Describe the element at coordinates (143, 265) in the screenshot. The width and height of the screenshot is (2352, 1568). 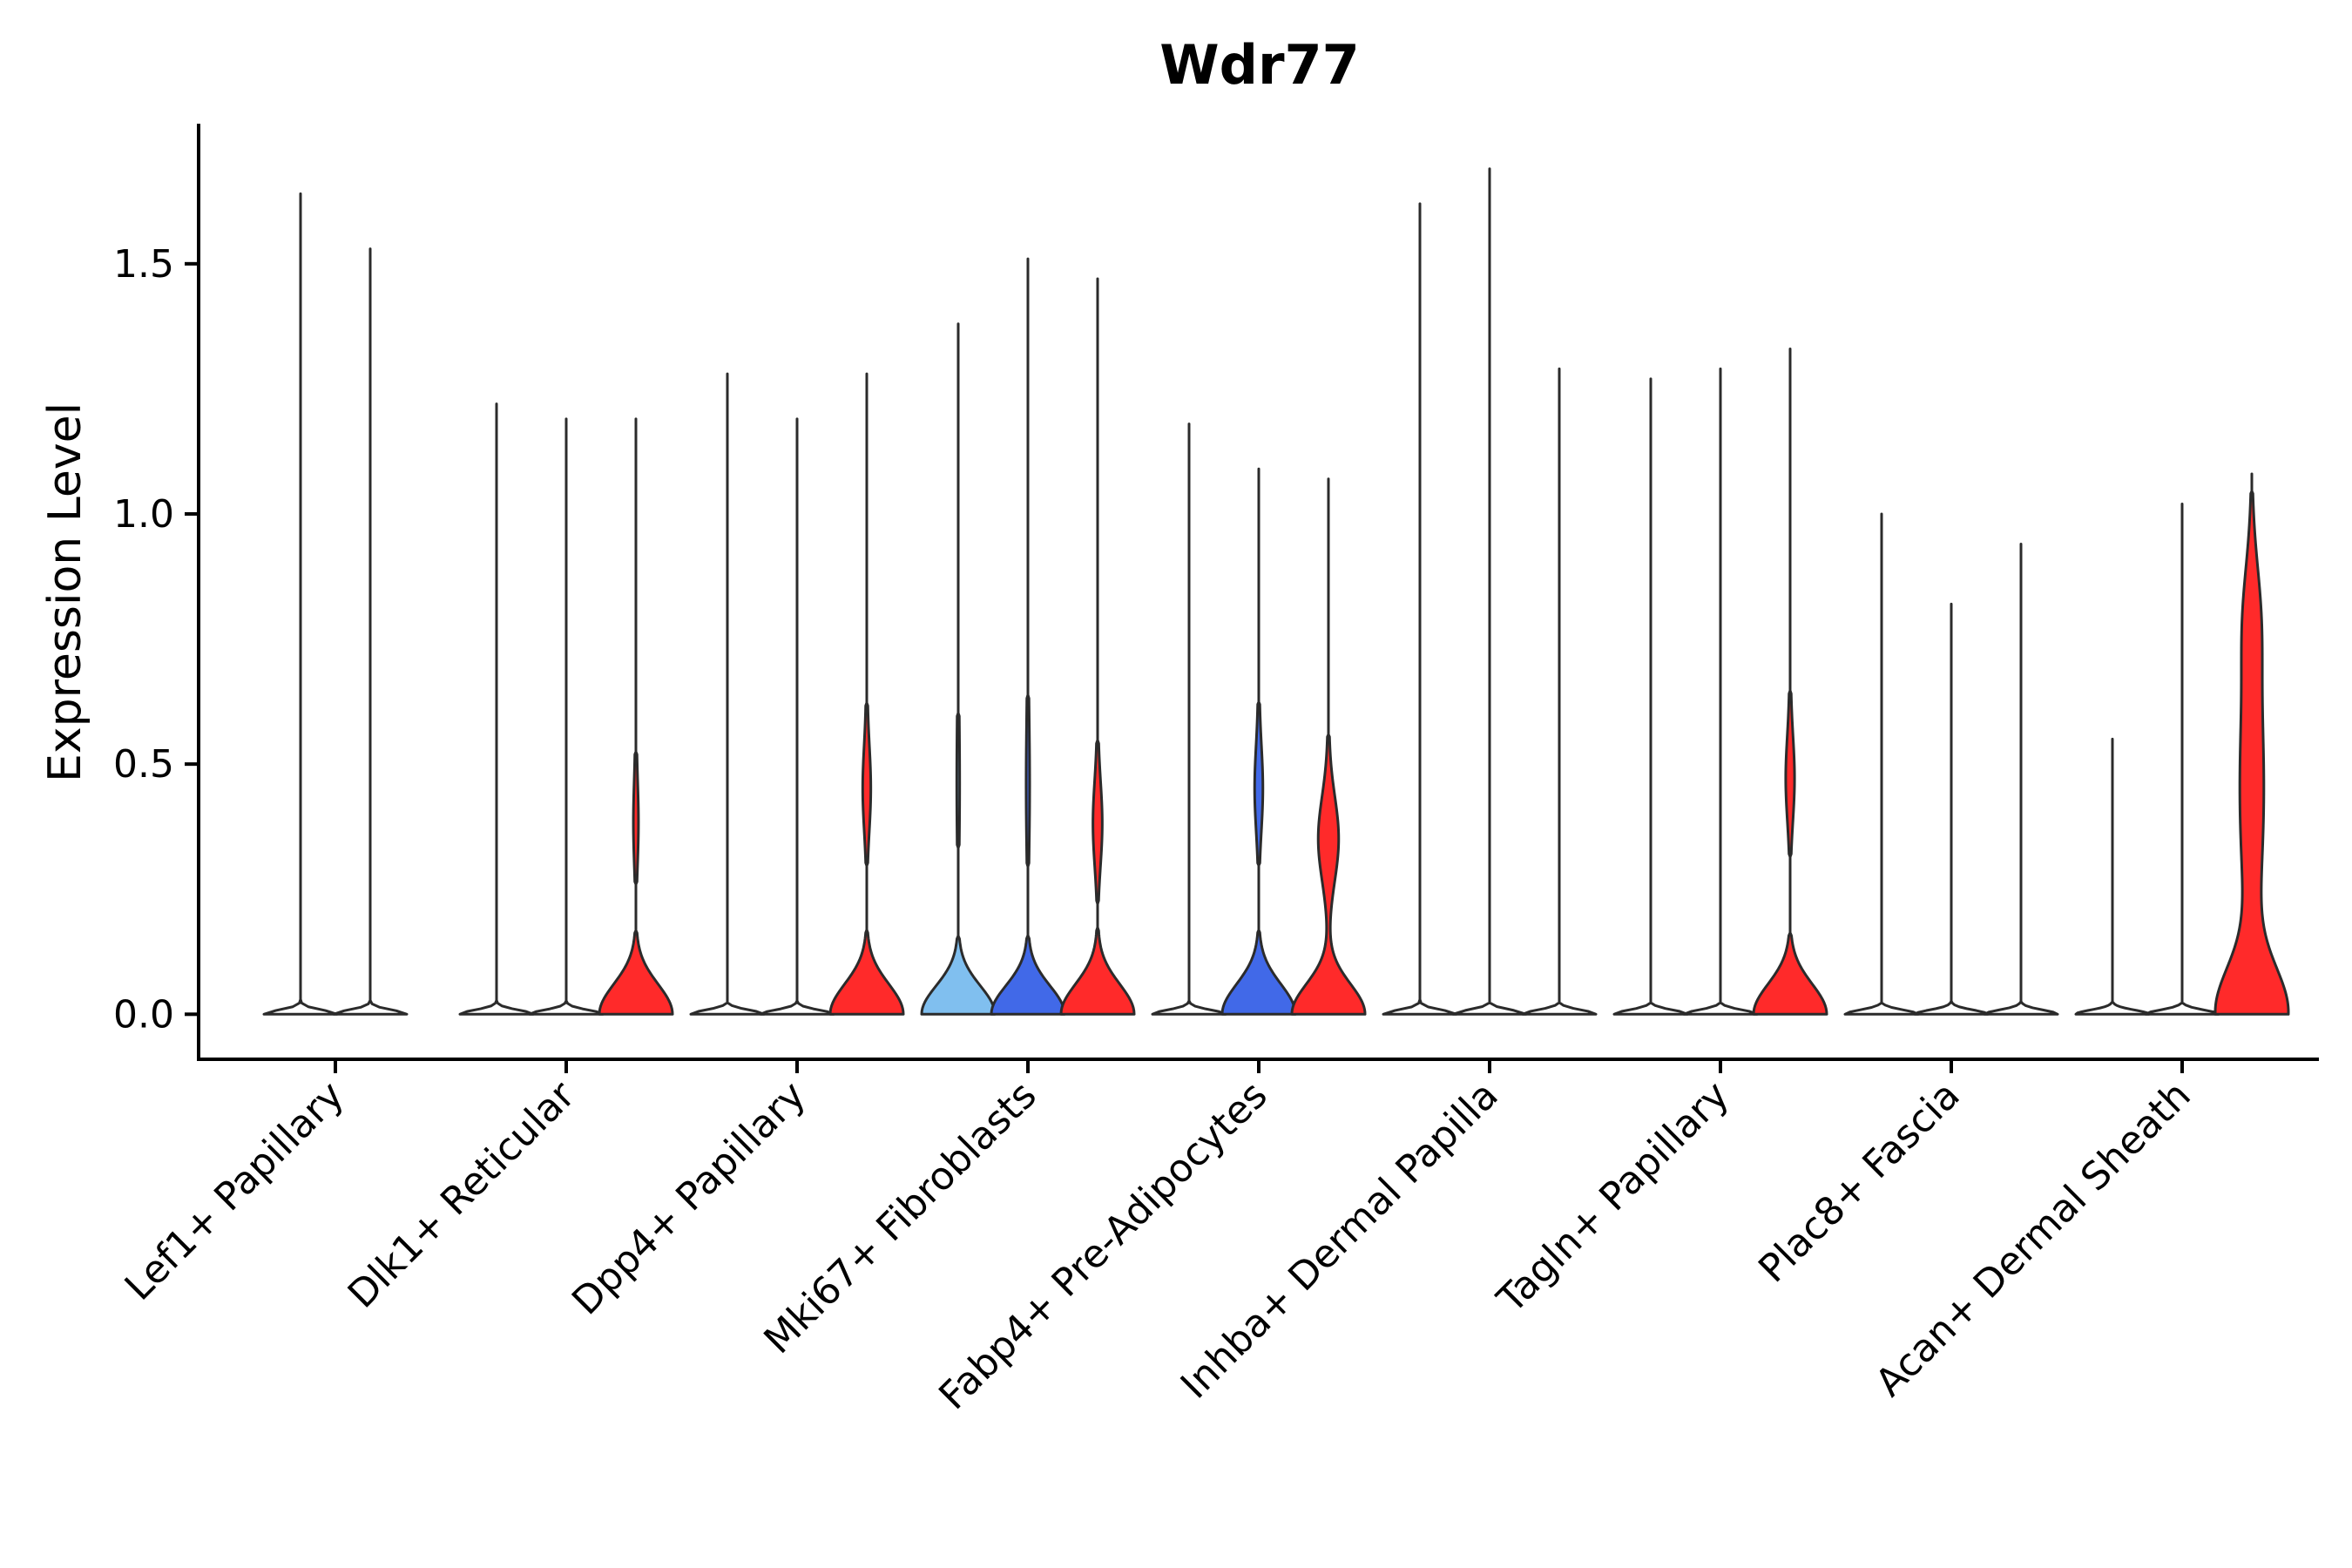
I see `y-tick-label: 1.5` at that location.